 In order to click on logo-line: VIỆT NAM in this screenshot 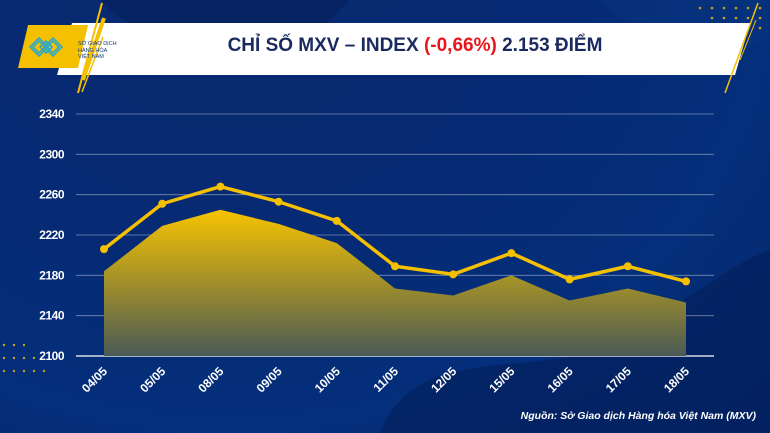, I will do `click(91, 57)`.